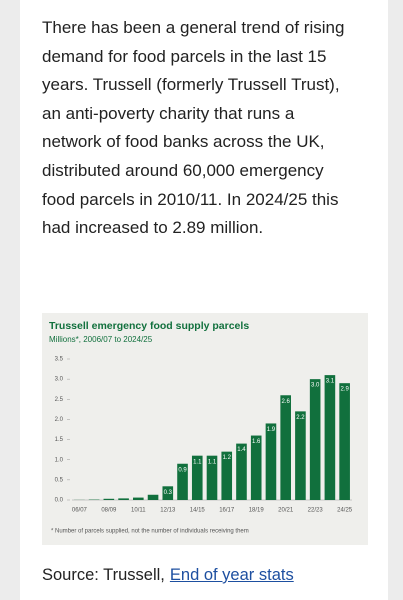 The image size is (403, 600). Describe the element at coordinates (101, 339) in the screenshot. I see `chart-subtitle: Millions*, 2006/07 to 2024/25` at that location.